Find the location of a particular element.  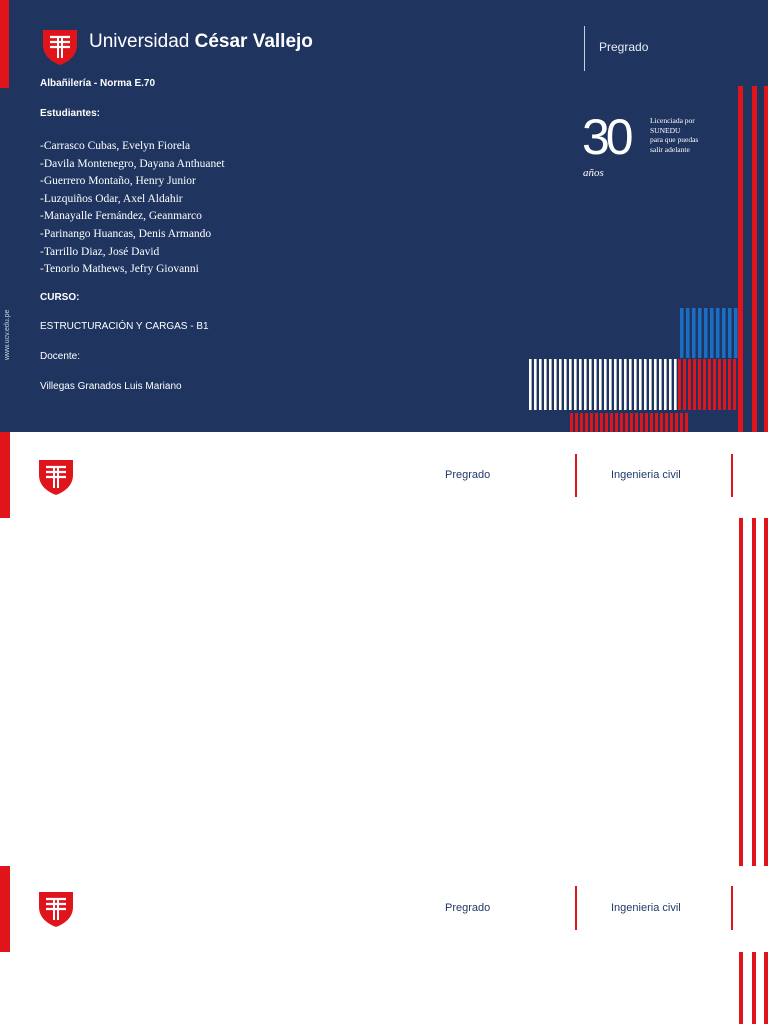

student-item: -Parinango Huancas, Denis Armando is located at coordinates (126, 233).